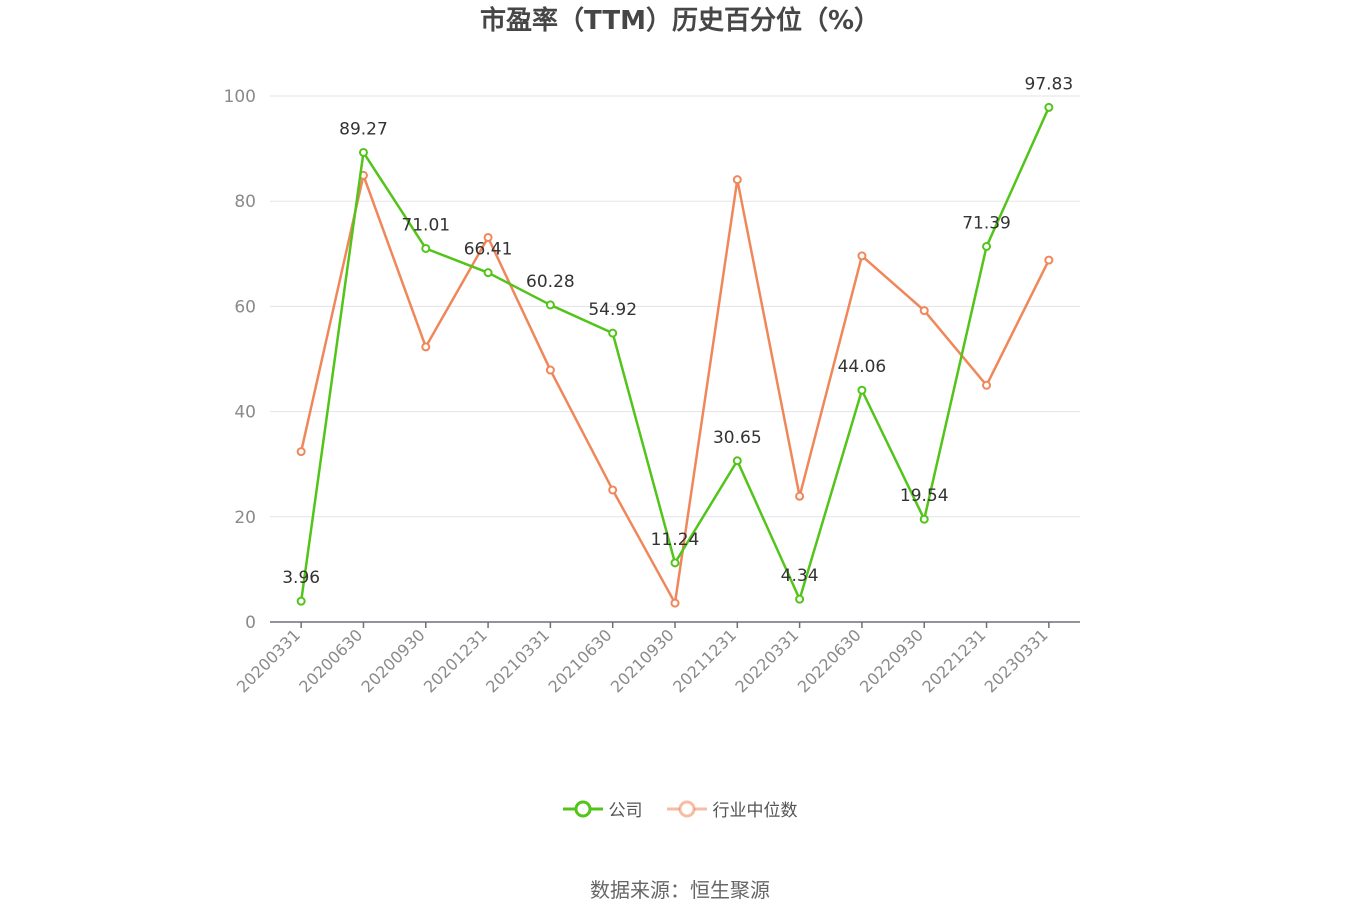 This screenshot has width=1360, height=920. Describe the element at coordinates (245, 518) in the screenshot. I see `y-tick-label: 20` at that location.